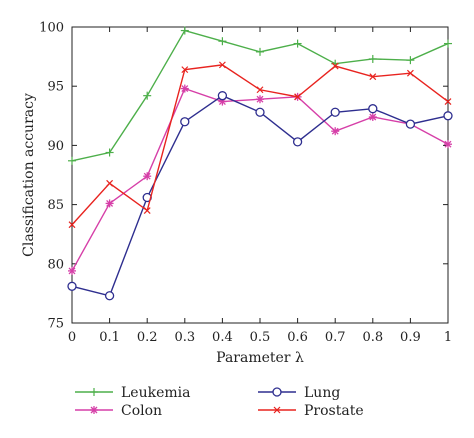  I want to click on x-tick-label: 0.8, so click(372, 337).